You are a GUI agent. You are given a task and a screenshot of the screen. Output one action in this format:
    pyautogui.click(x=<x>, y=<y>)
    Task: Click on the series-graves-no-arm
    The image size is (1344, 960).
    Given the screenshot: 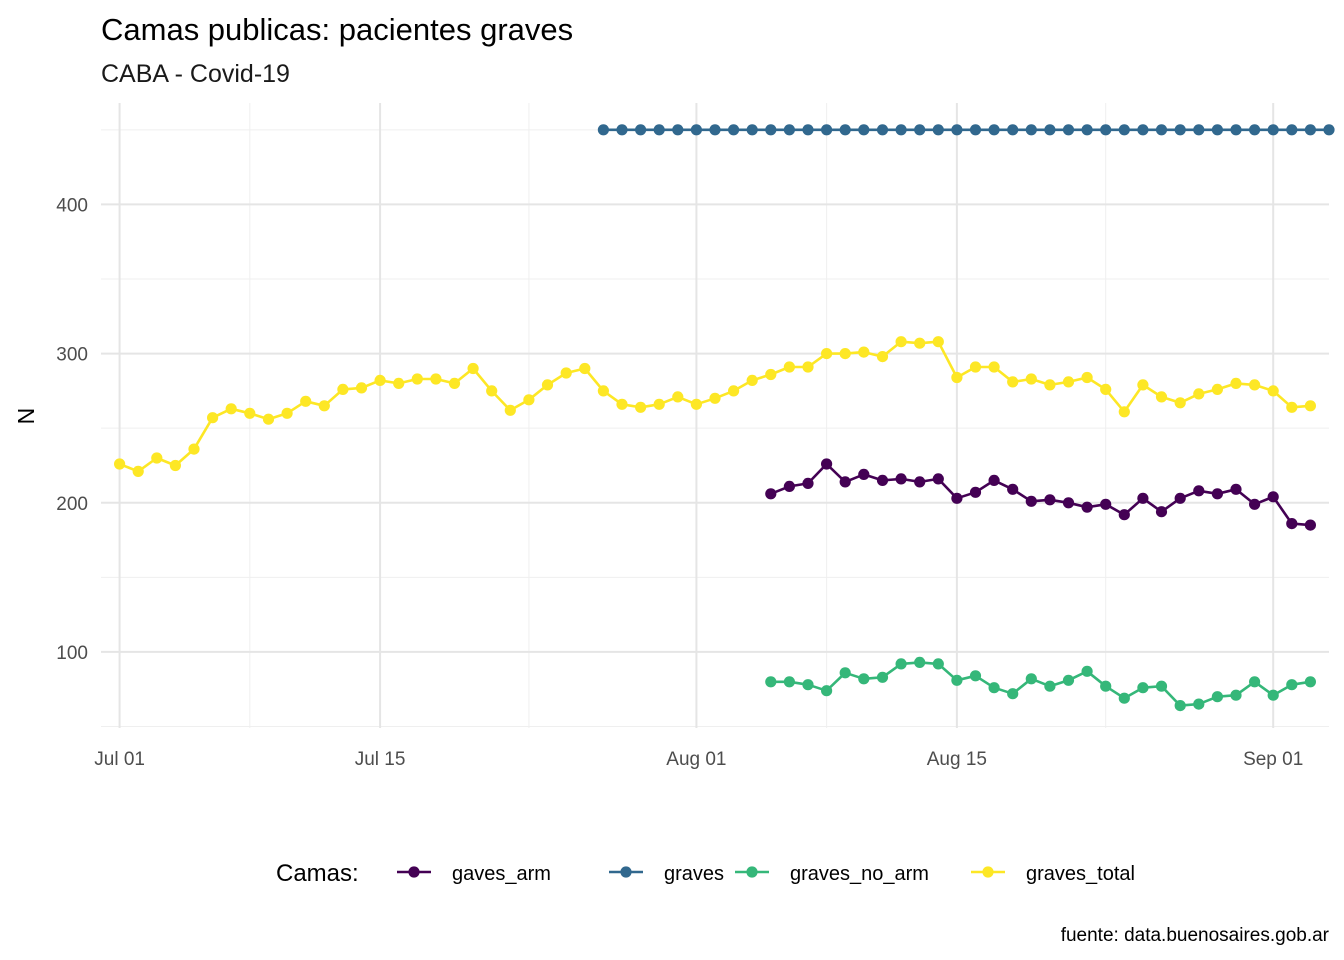 What is the action you would take?
    pyautogui.click(x=1040, y=684)
    